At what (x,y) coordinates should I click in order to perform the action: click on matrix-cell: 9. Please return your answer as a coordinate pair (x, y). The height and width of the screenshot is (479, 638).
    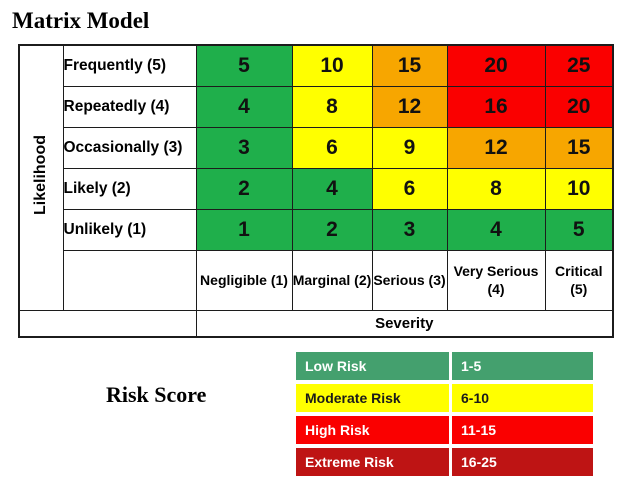
    Looking at the image, I should click on (409, 147).